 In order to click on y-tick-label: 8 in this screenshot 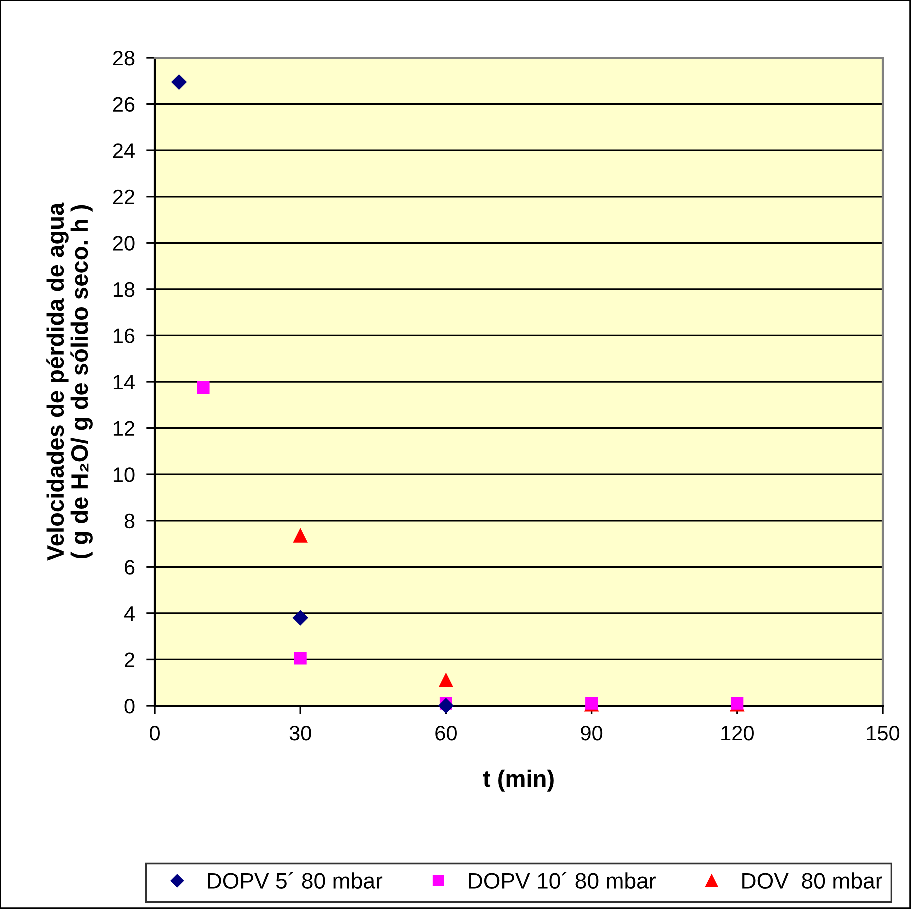, I will do `click(129, 521)`.